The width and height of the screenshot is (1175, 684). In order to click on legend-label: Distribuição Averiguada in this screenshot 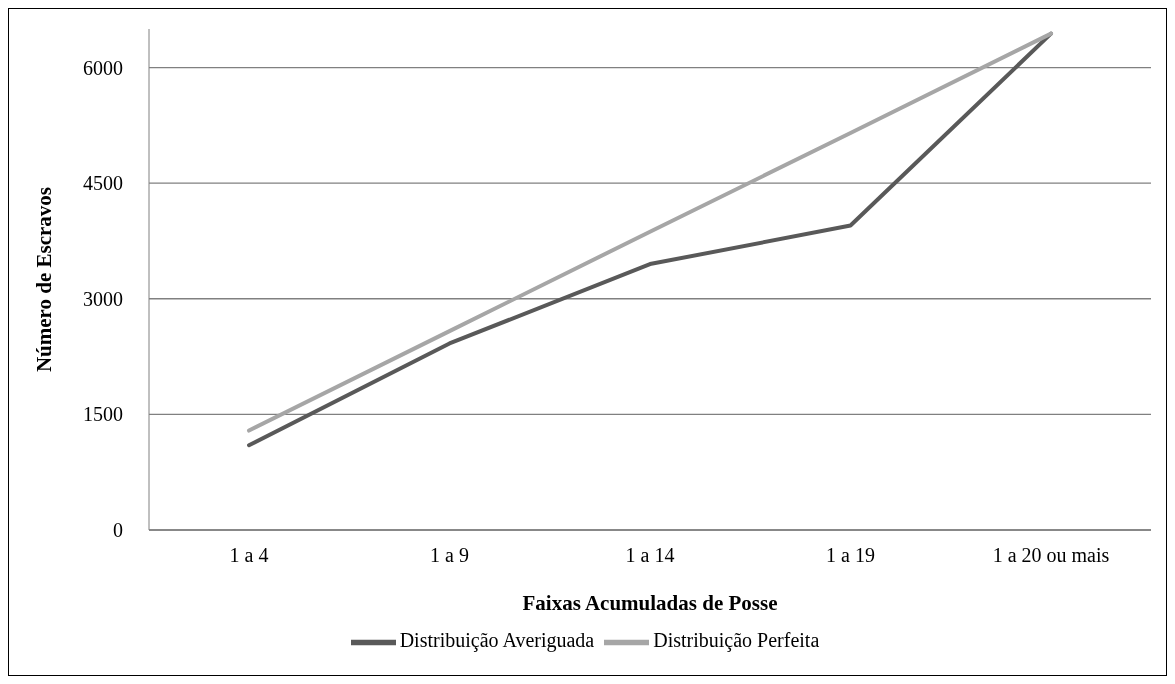, I will do `click(497, 640)`.